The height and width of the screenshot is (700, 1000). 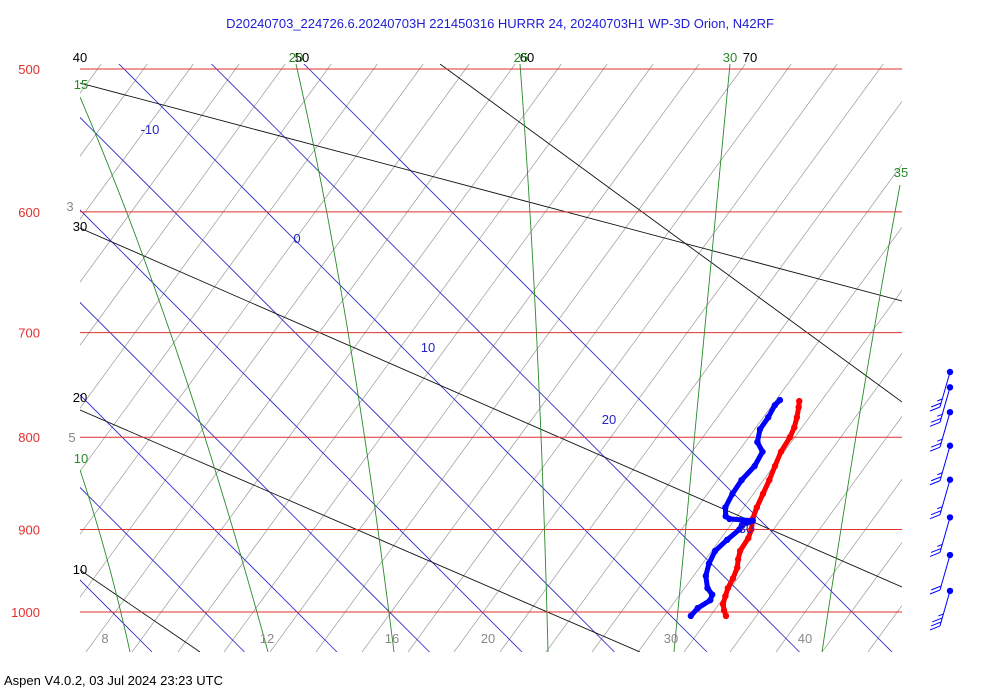 What do you see at coordinates (750, 57) in the screenshot?
I see `dry-adiabat-label: 70` at bounding box center [750, 57].